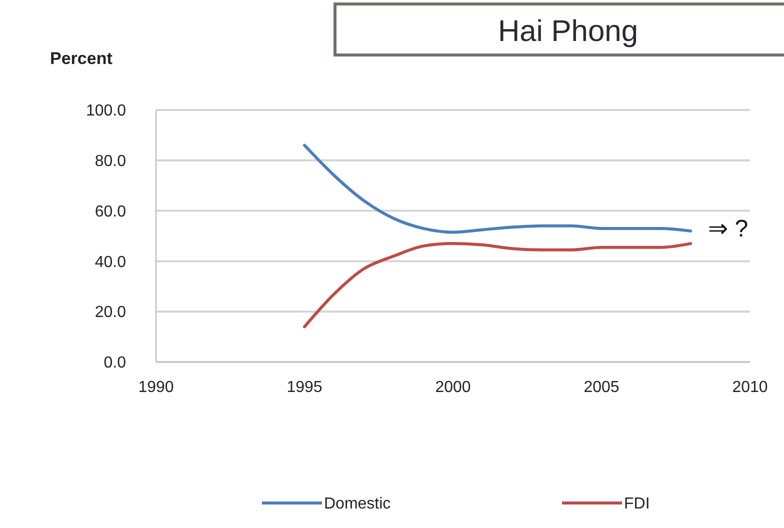 The image size is (784, 528). I want to click on y-tick-label: 40.0, so click(110, 262).